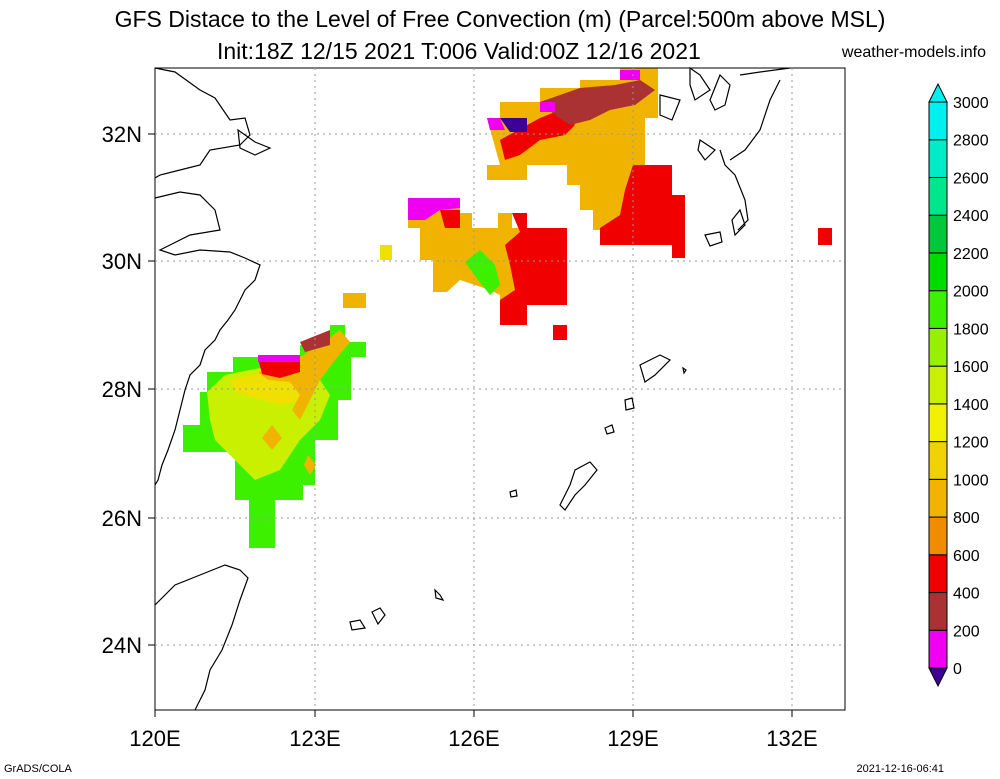 The height and width of the screenshot is (779, 1000). Describe the element at coordinates (354, 300) in the screenshot. I see `field-orange-north-tip` at that location.